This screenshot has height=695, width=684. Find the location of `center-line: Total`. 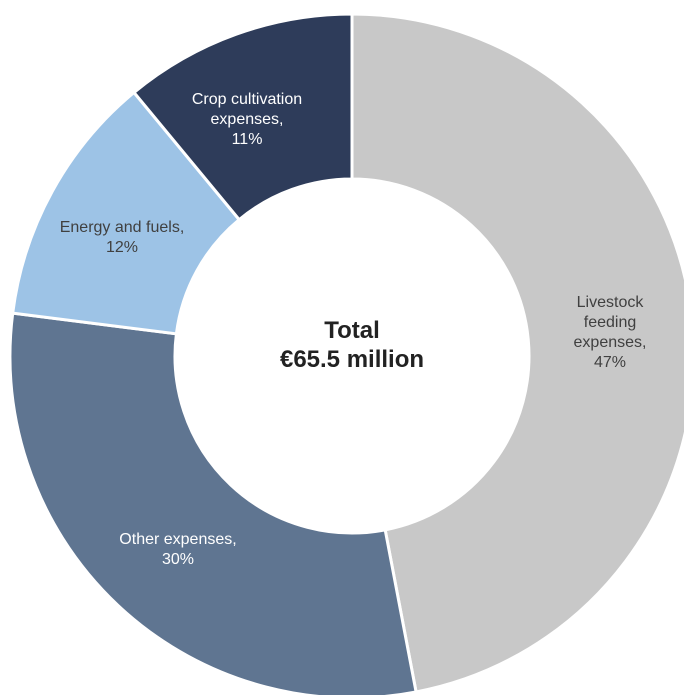

center-line: Total is located at coordinates (352, 330).